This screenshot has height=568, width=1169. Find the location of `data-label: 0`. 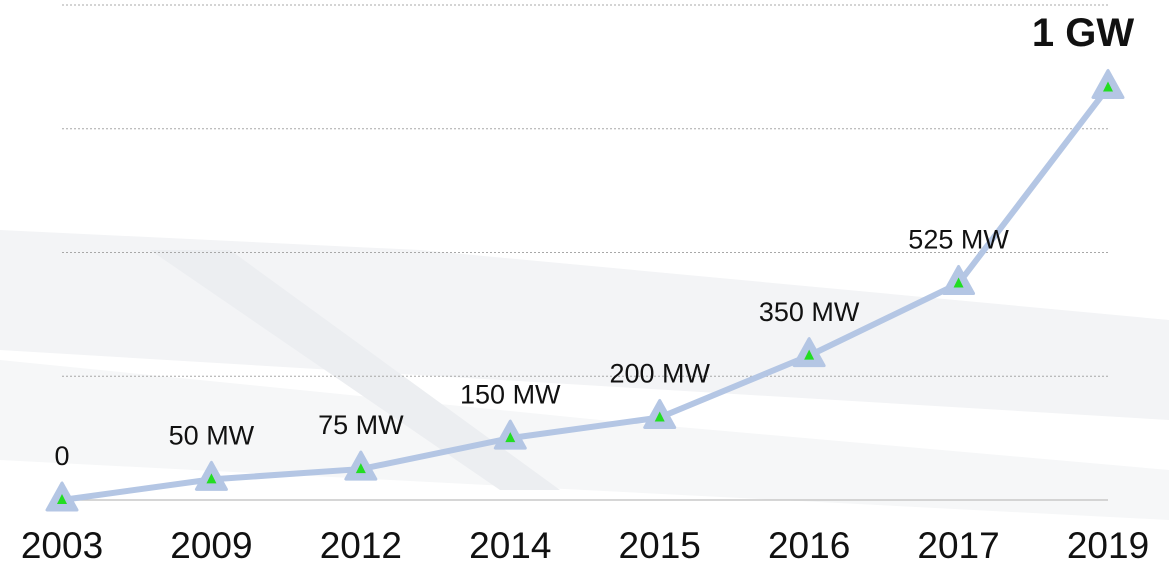

data-label: 0 is located at coordinates (61, 456).